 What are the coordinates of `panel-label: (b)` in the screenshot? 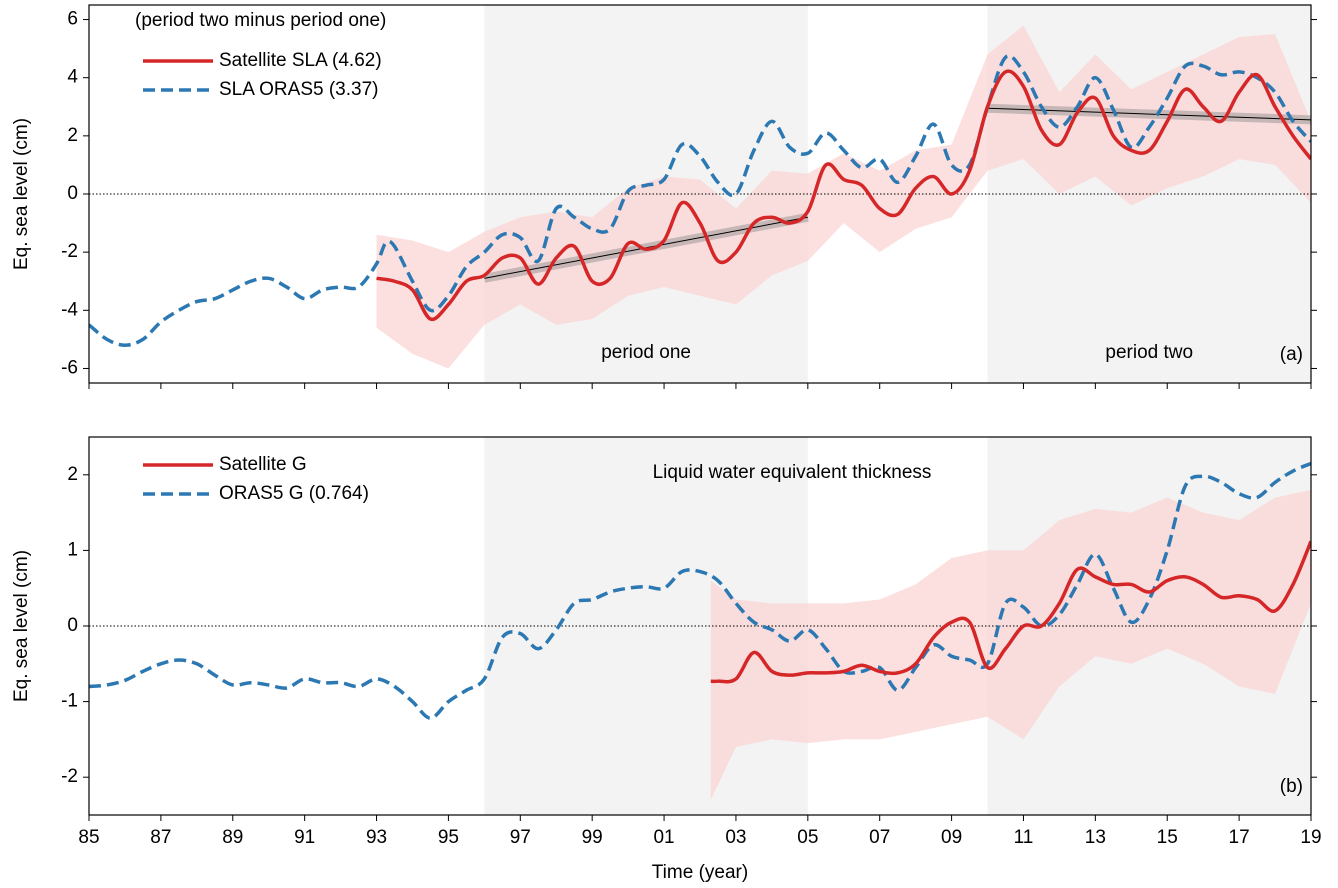 It's located at (1291, 786).